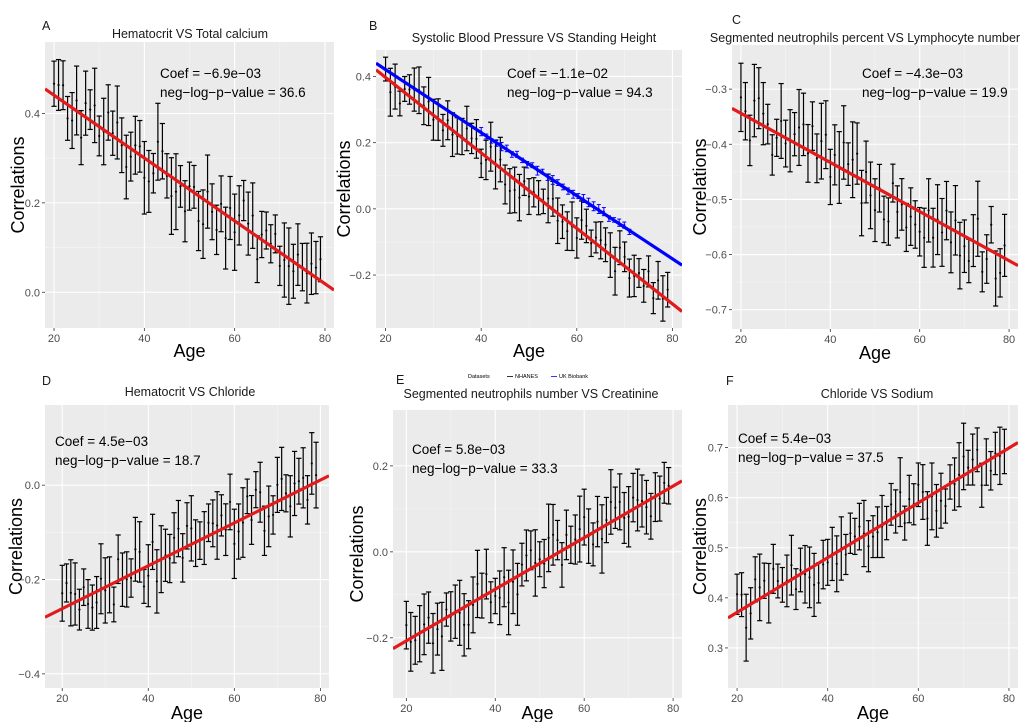 The image size is (1020, 722). What do you see at coordinates (190, 392) in the screenshot?
I see `panel-title: Hematocrit VS Chloride` at bounding box center [190, 392].